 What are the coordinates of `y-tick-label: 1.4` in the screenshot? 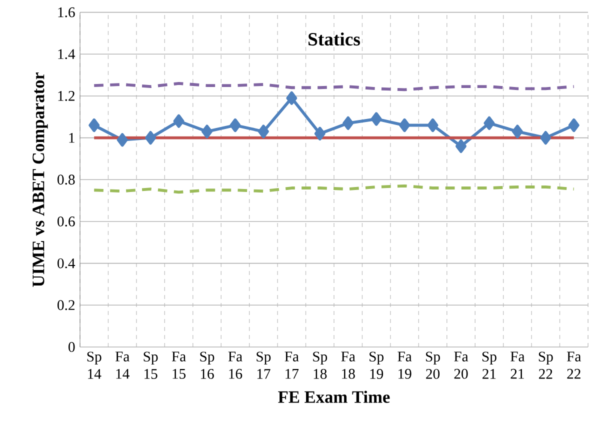 It's located at (67, 54).